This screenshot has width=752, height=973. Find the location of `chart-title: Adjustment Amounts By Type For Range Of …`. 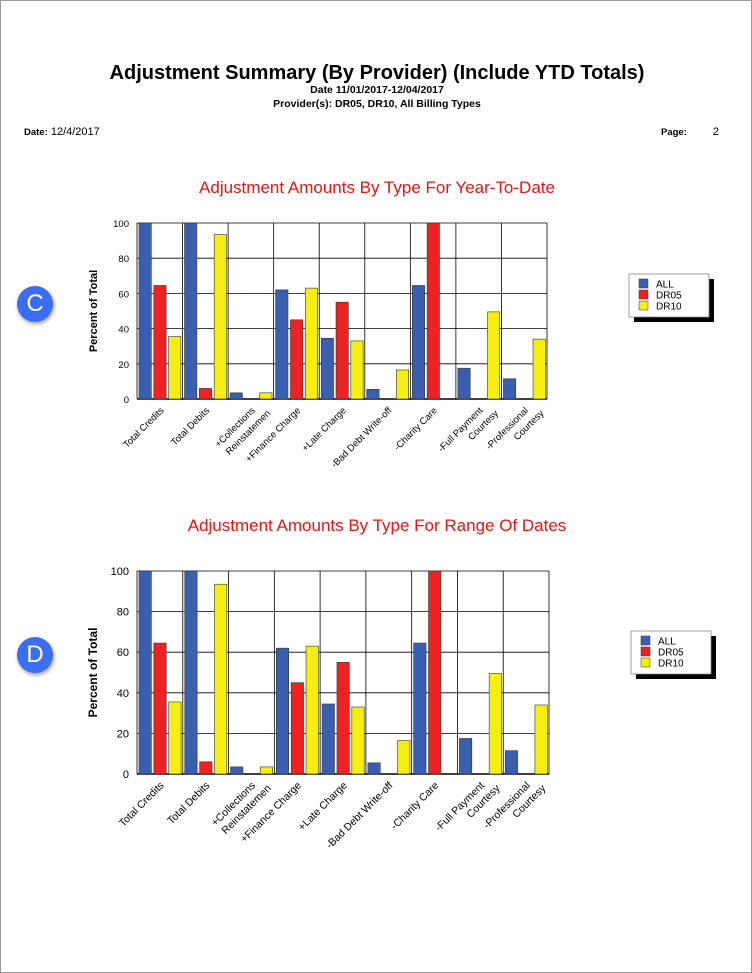

chart-title: Adjustment Amounts By Type For Range Of … is located at coordinates (377, 525).